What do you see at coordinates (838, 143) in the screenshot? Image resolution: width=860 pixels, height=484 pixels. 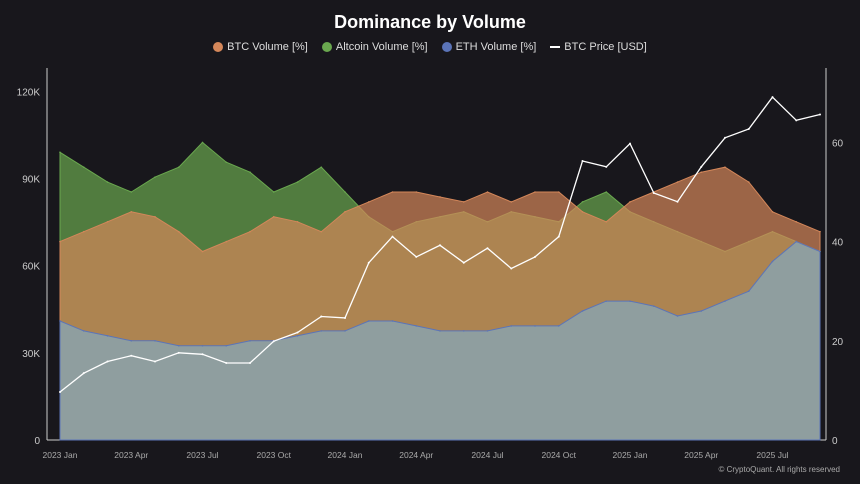 I see `right-tick-label: 60` at bounding box center [838, 143].